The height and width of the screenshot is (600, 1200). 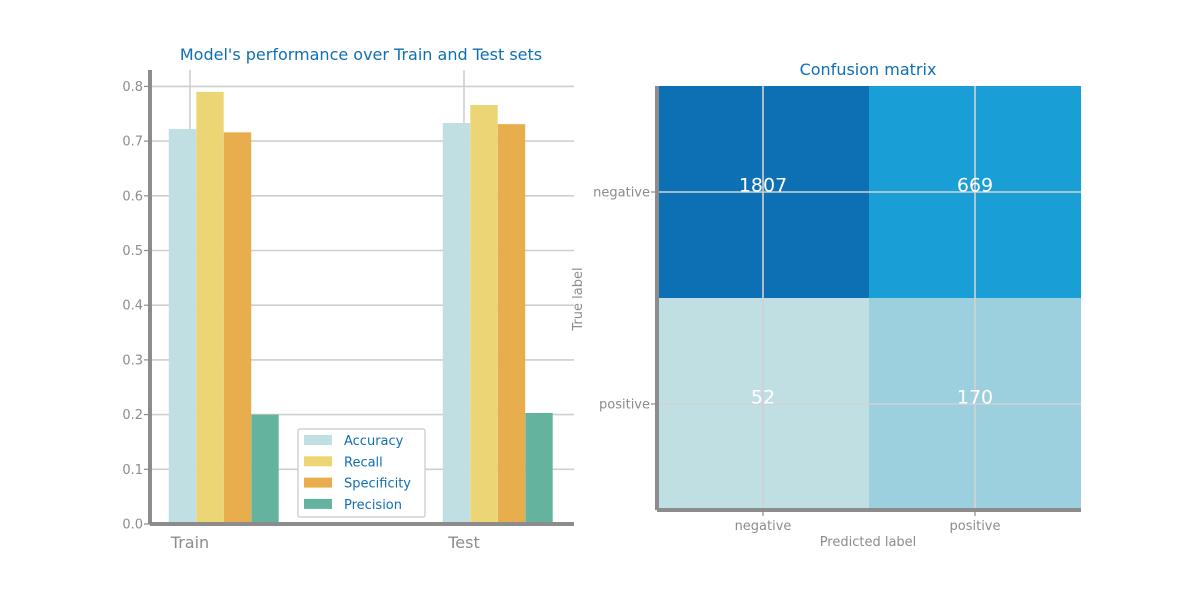 I want to click on bar-chart-y-tick-label: 0.1, so click(x=132, y=470).